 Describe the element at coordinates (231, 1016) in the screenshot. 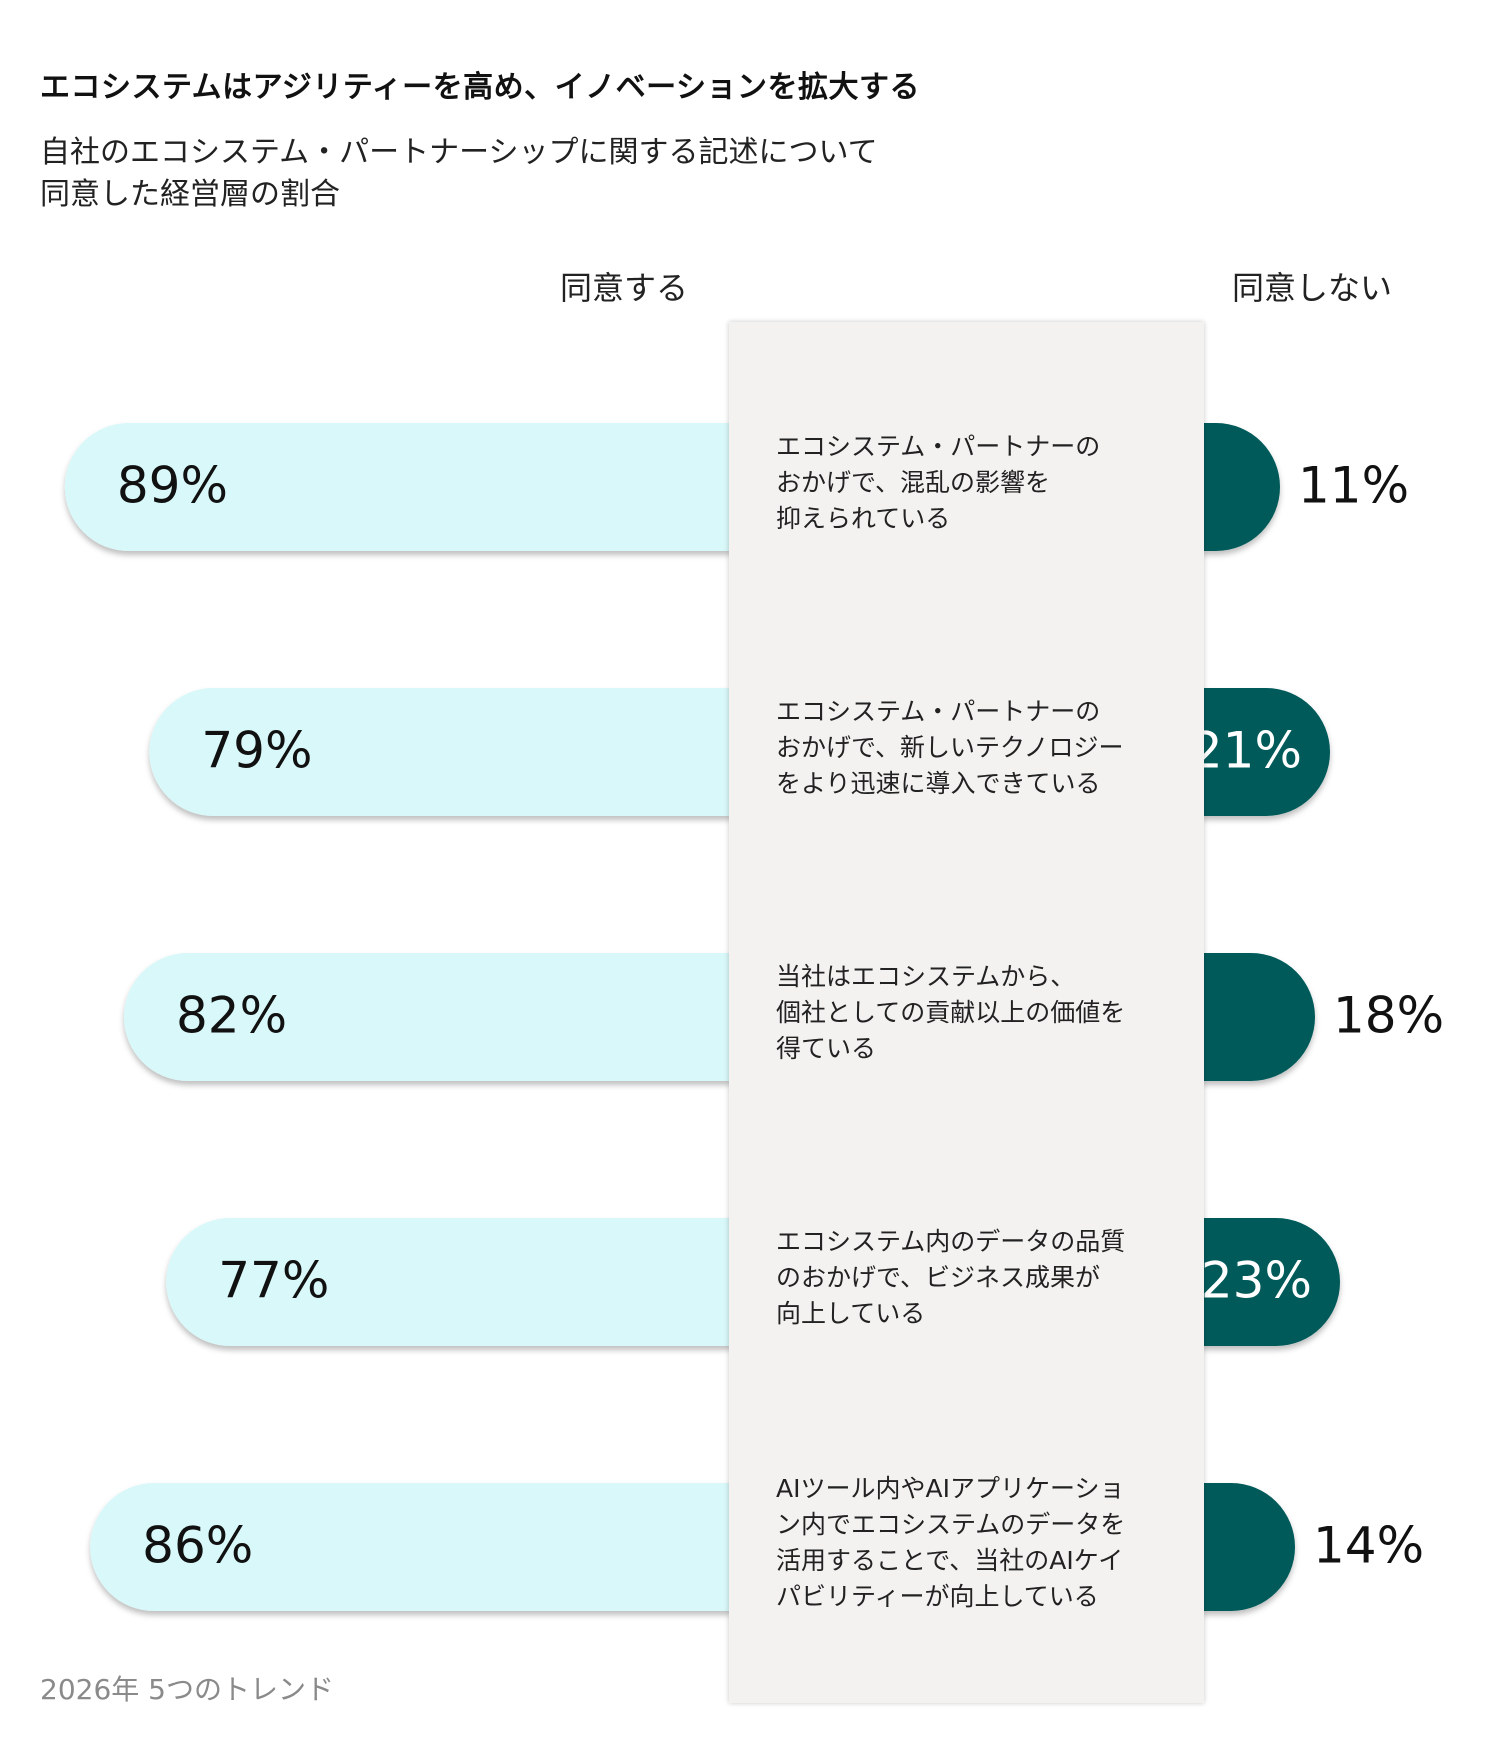

I see `agree-value-label: 82%` at that location.